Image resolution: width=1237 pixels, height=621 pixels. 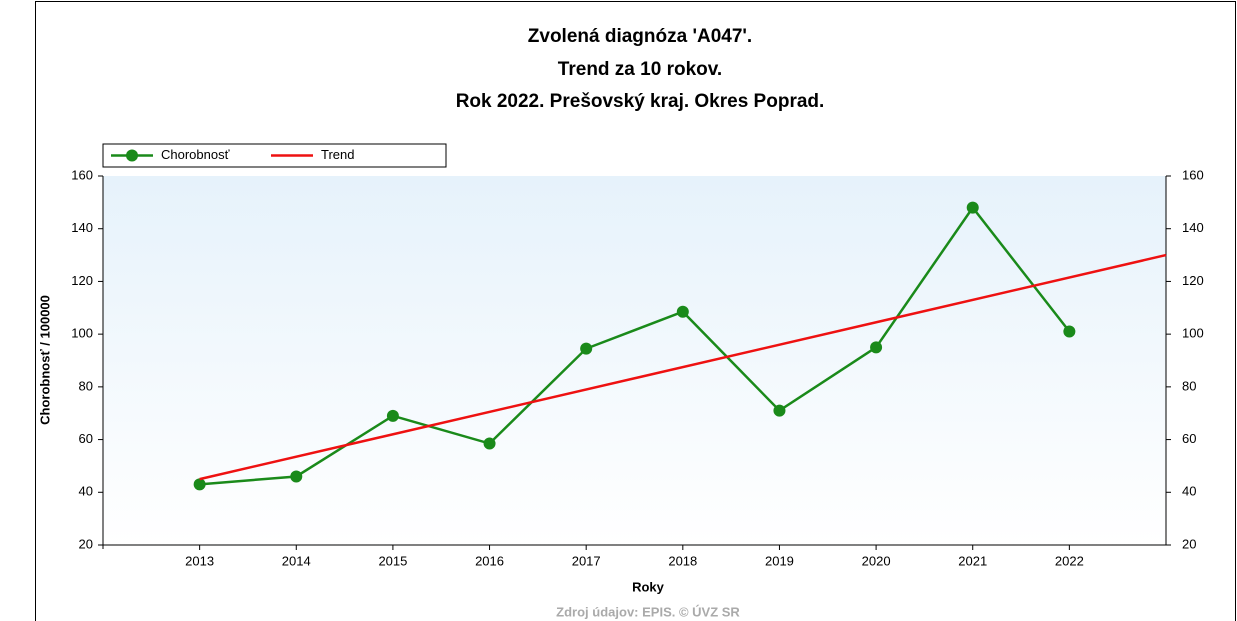 I want to click on y2-tick-label: 100, so click(x=1193, y=333).